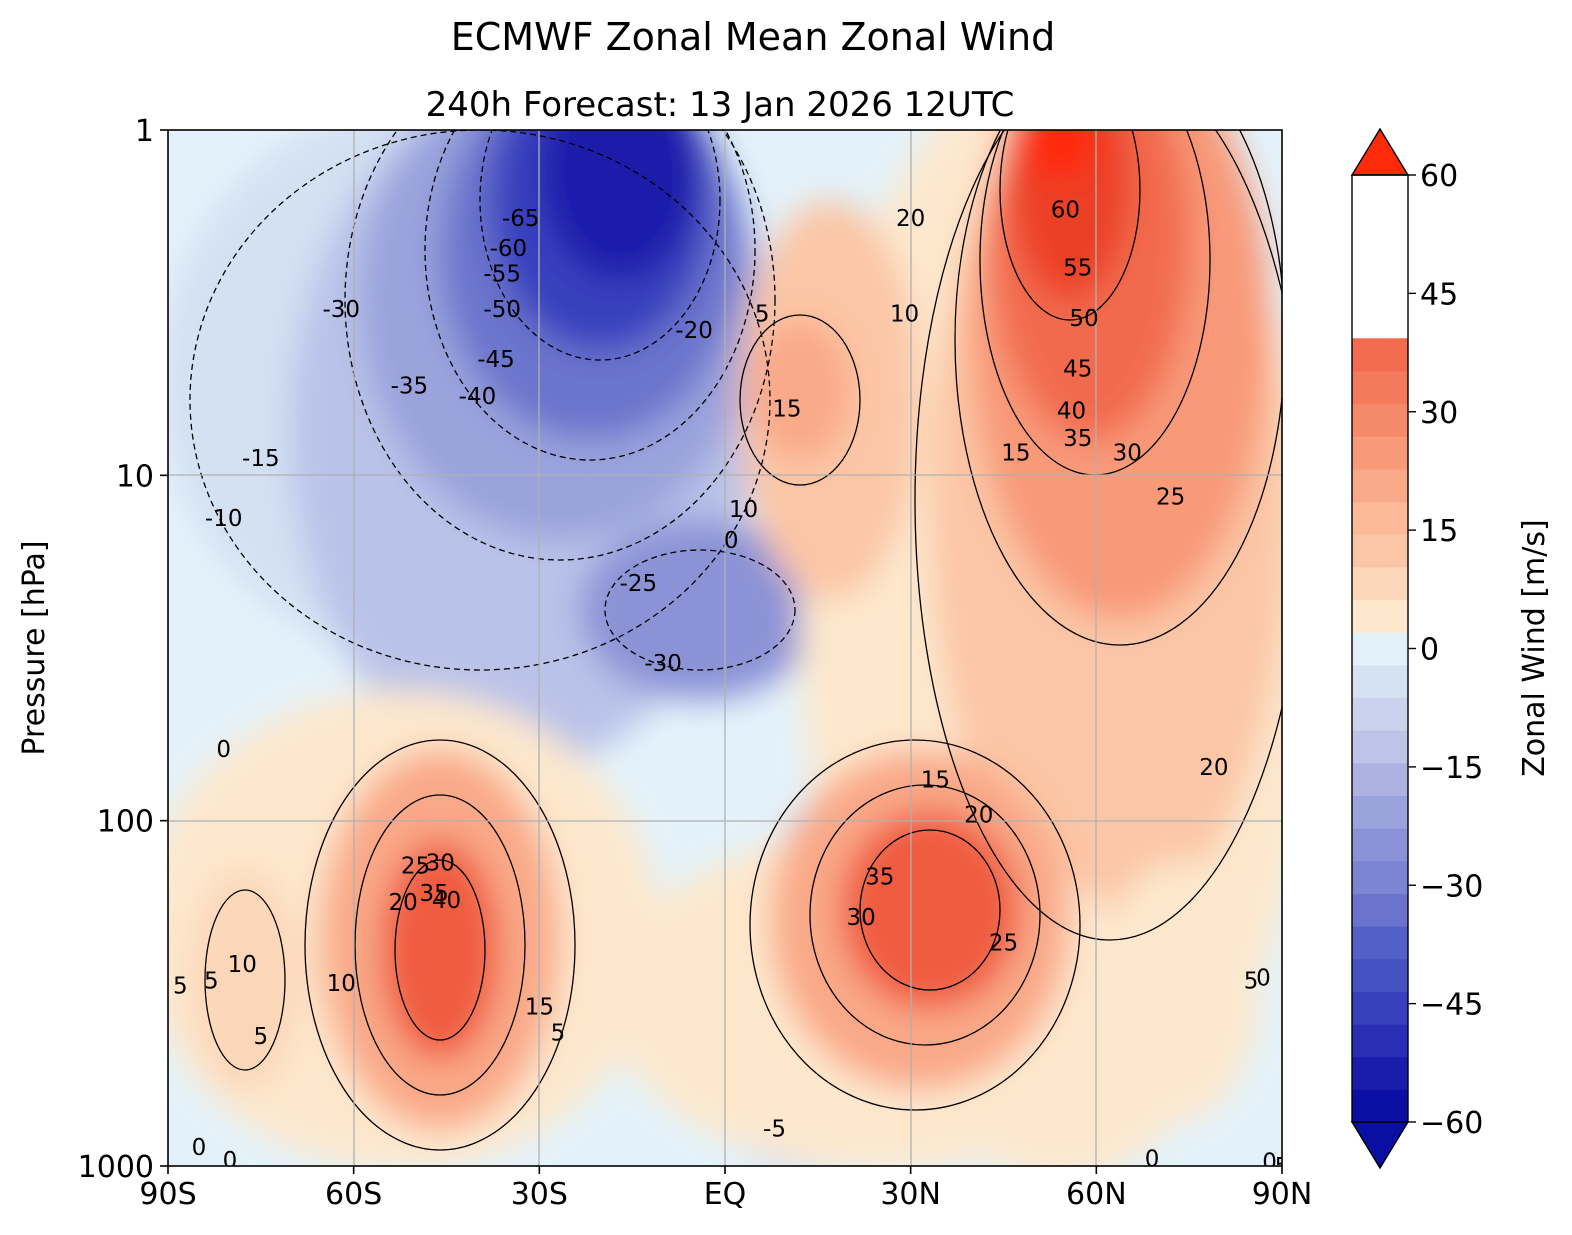 Image resolution: width=1572 pixels, height=1235 pixels. I want to click on easterly-tongue, so click(700, 610).